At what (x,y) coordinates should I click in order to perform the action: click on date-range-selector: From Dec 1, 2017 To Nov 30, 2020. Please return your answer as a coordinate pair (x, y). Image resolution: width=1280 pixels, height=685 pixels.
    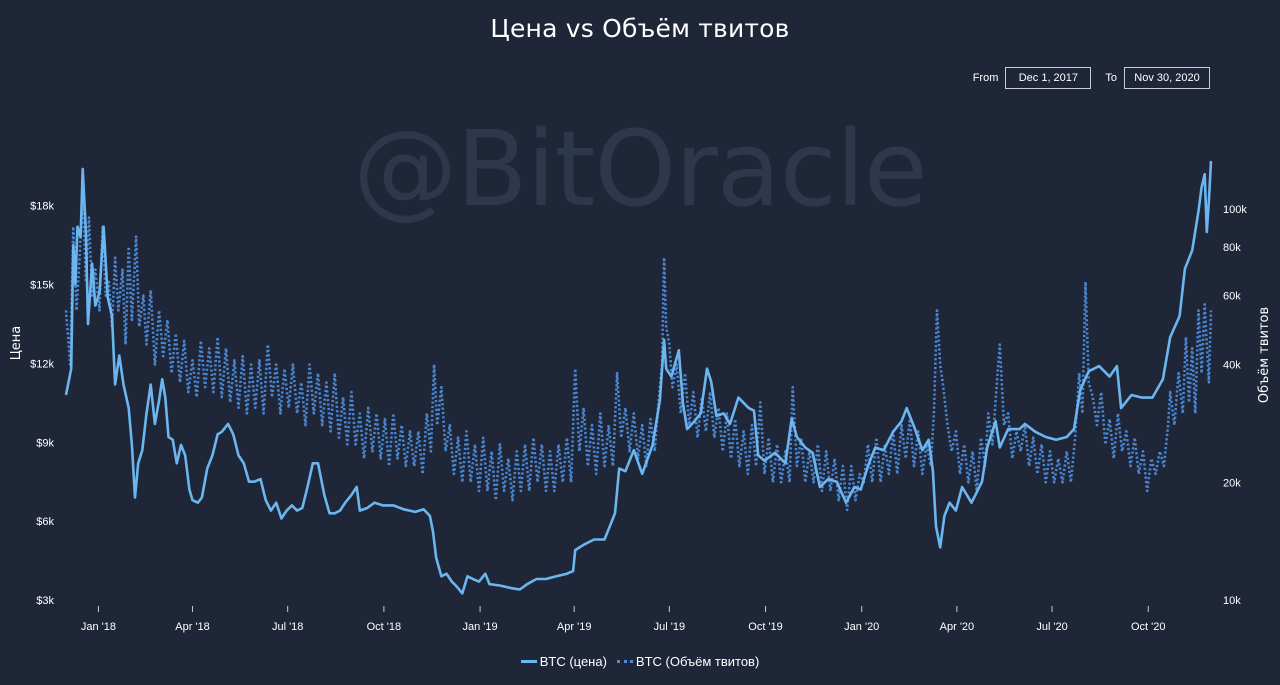
    Looking at the image, I should click on (1091, 78).